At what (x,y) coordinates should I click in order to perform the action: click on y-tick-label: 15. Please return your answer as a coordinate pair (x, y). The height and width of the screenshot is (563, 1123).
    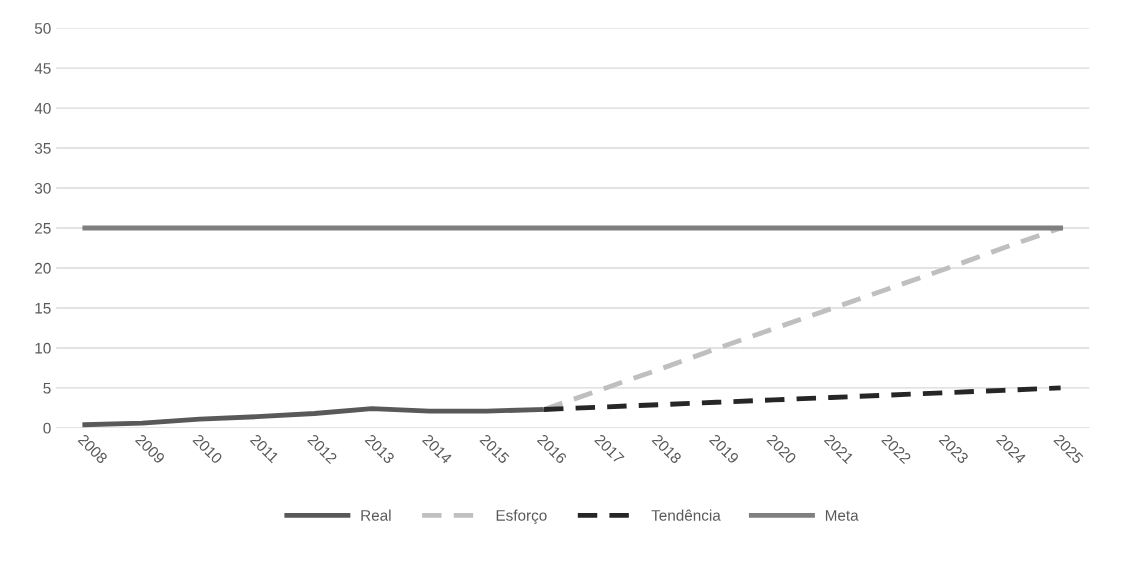
    Looking at the image, I should click on (43, 308).